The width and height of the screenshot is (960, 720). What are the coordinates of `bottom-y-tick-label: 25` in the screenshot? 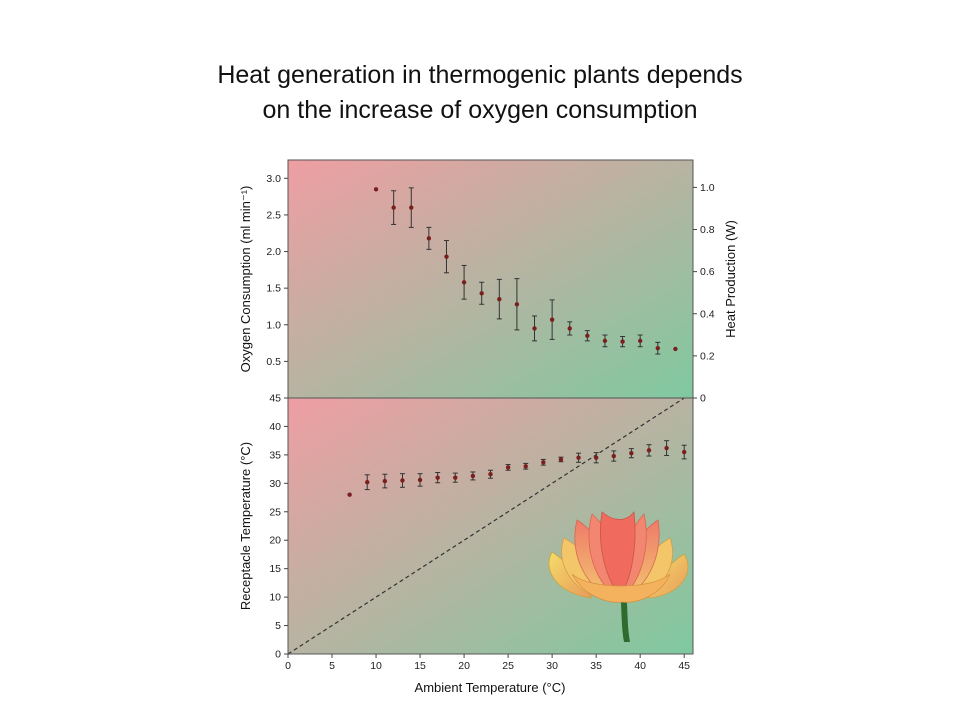 It's located at (275, 512).